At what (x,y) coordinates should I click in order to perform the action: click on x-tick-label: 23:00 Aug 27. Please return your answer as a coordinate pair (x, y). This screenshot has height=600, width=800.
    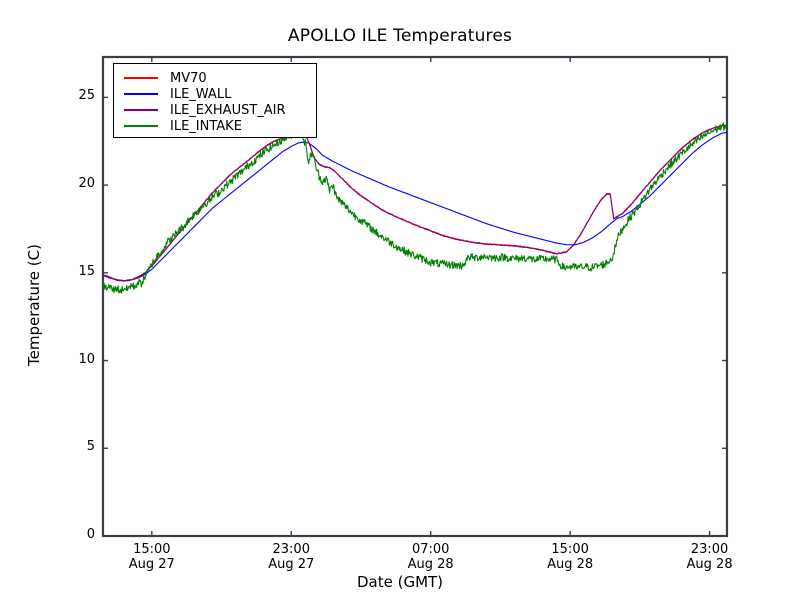
    Looking at the image, I should click on (291, 557).